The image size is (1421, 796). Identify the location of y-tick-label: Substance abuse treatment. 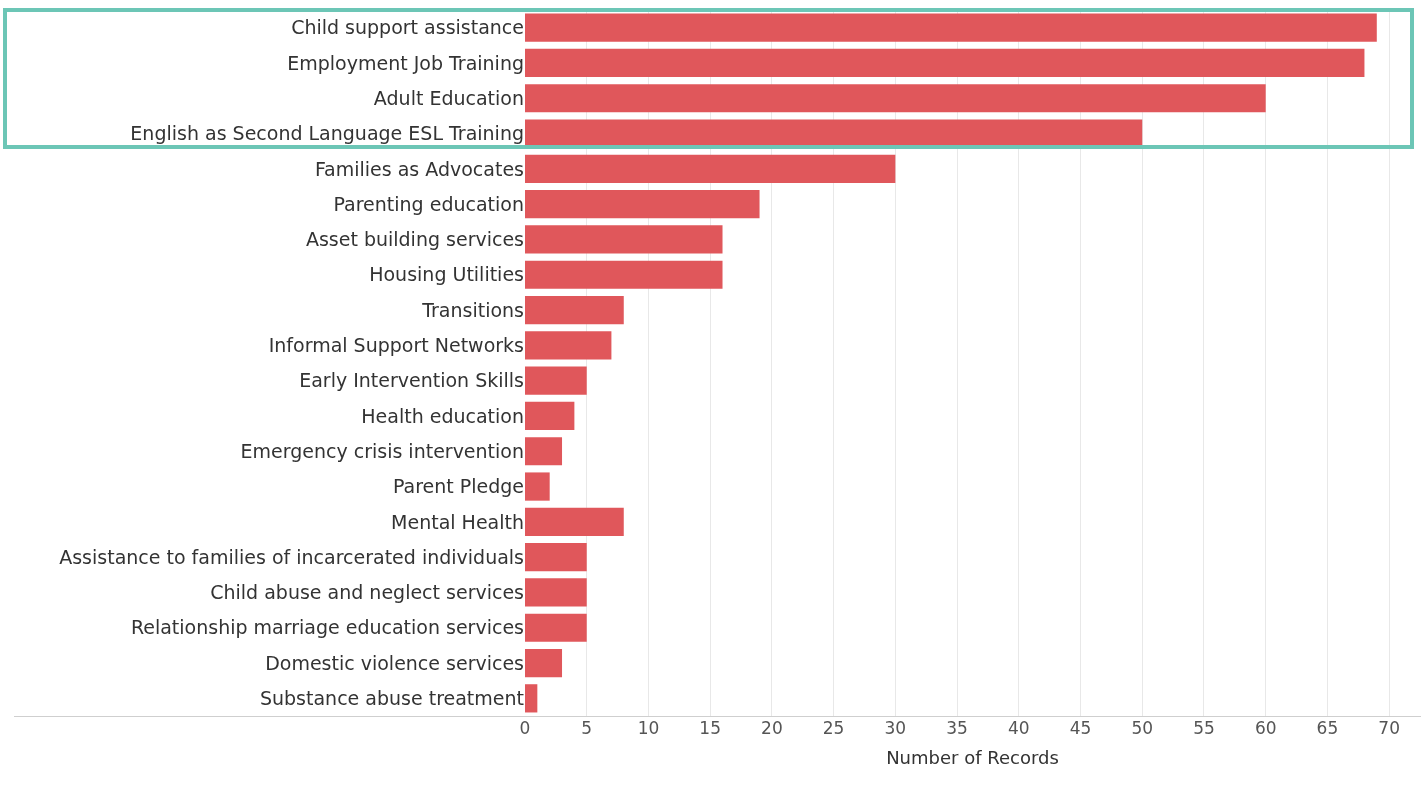
(391, 698).